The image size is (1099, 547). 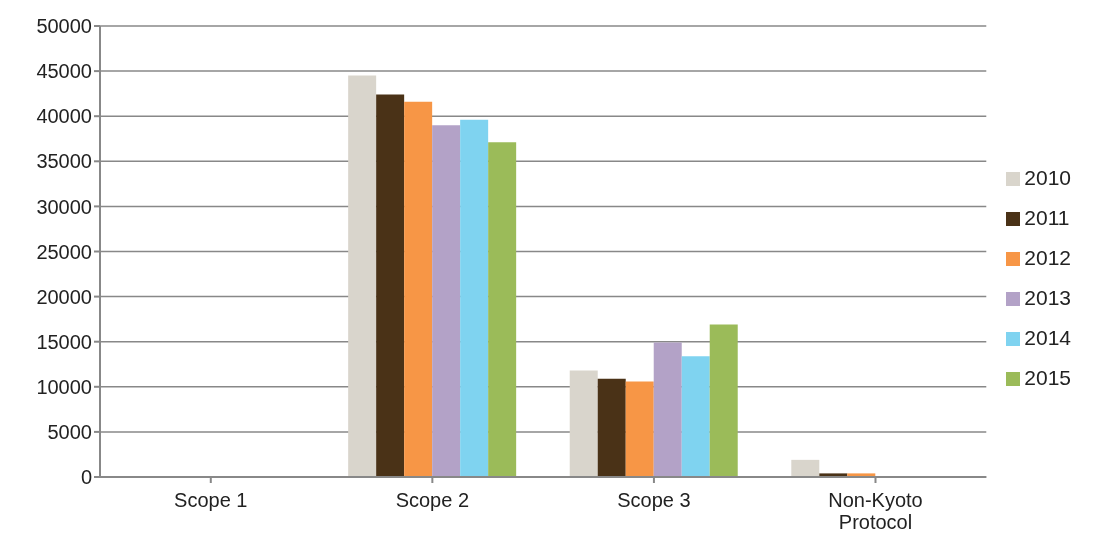 What do you see at coordinates (64, 161) in the screenshot?
I see `y-tick-label: 35000` at bounding box center [64, 161].